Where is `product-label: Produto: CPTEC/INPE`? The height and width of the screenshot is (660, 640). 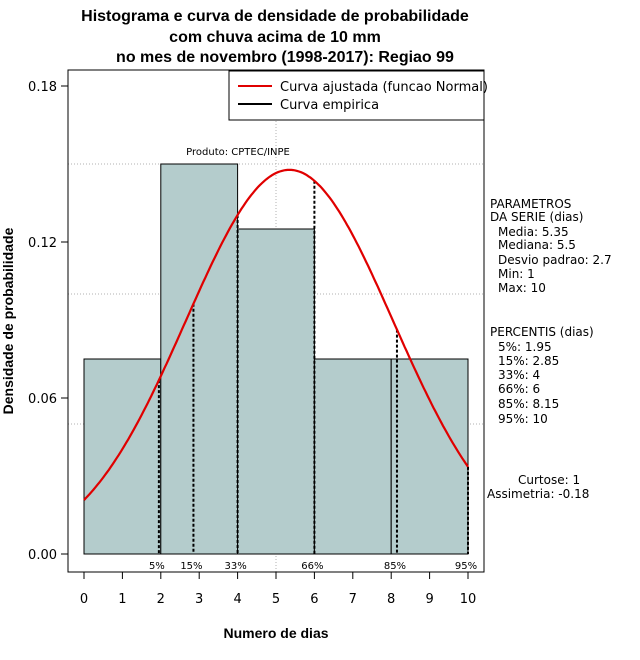
product-label: Produto: CPTEC/INPE is located at coordinates (238, 152).